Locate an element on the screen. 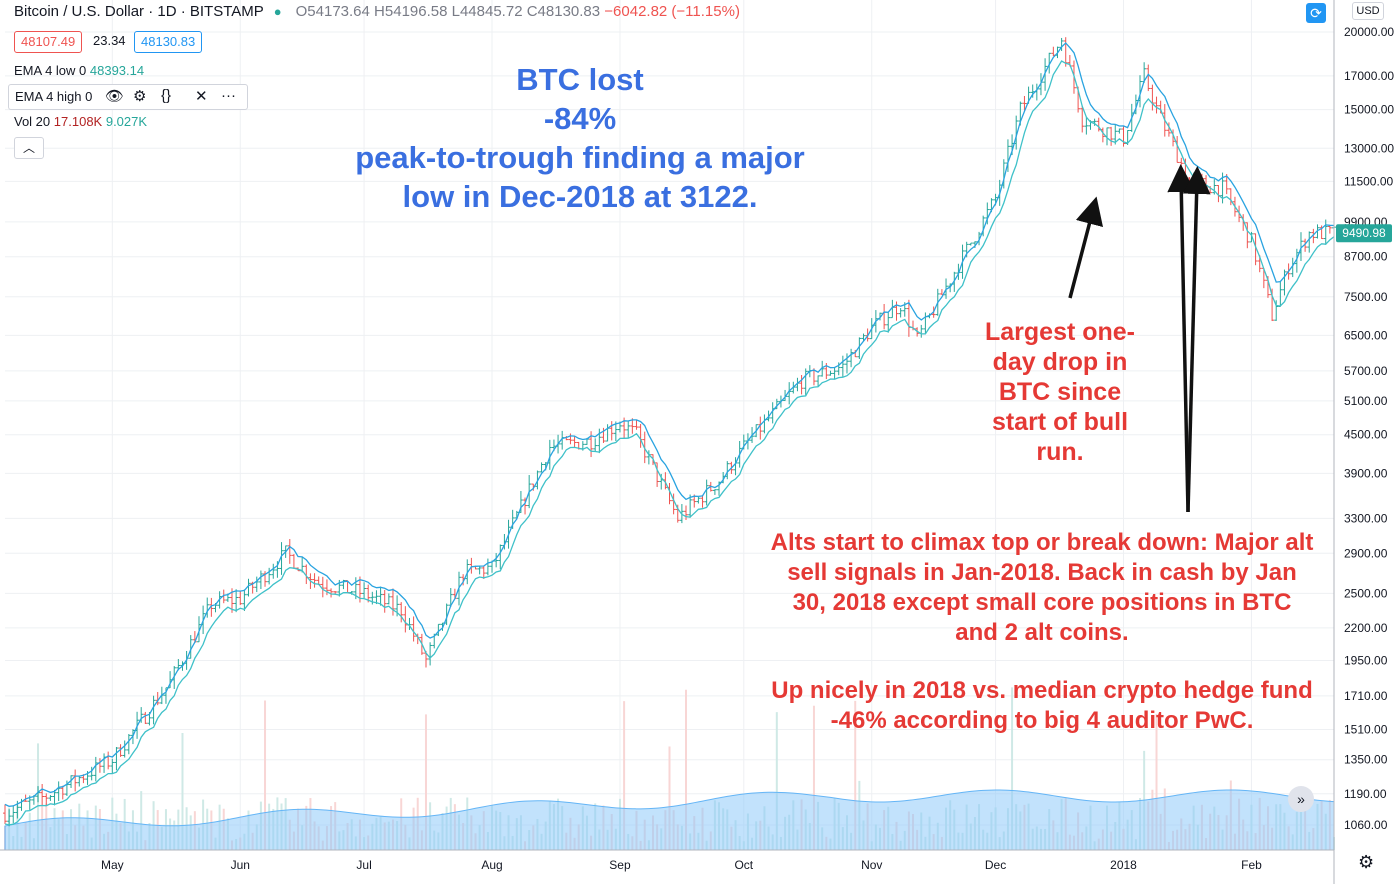 The height and width of the screenshot is (884, 1400). annotation-line: peak-to-trough finding a major is located at coordinates (580, 157).